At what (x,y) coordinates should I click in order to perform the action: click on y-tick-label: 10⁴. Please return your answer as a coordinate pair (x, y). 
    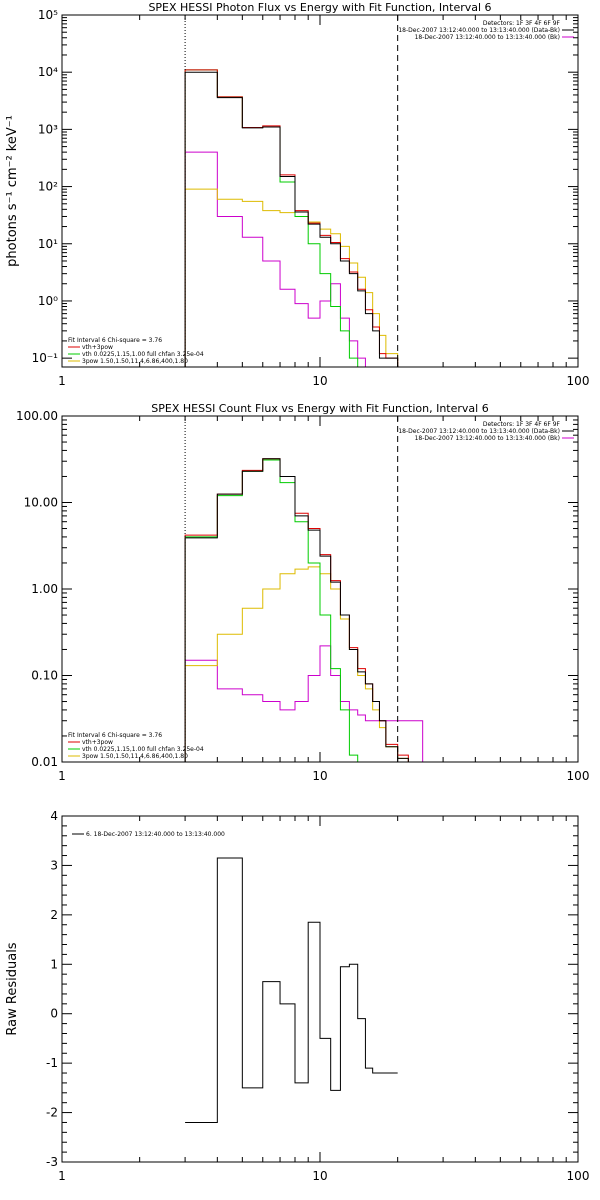
    Looking at the image, I should click on (48, 72).